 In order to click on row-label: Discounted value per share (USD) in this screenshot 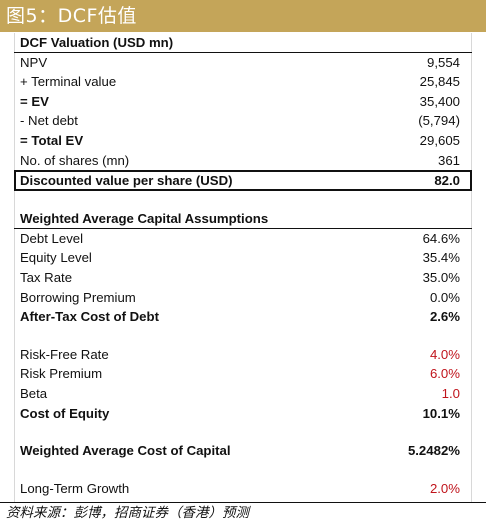, I will do `click(126, 181)`.